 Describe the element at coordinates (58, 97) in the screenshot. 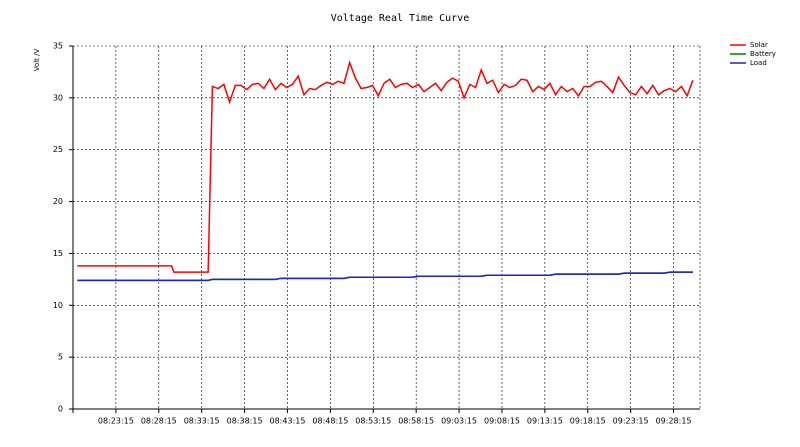

I see `y-tick-label: 30` at that location.